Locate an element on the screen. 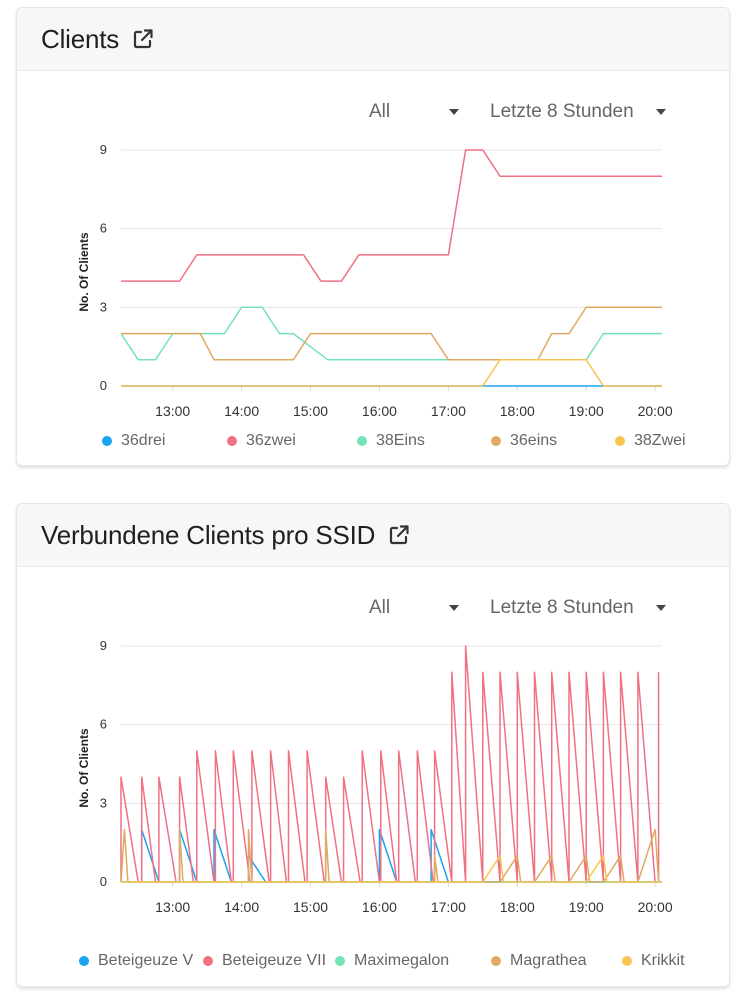 This screenshot has height=999, width=739. legend-item: 38Zwei is located at coordinates (650, 441).